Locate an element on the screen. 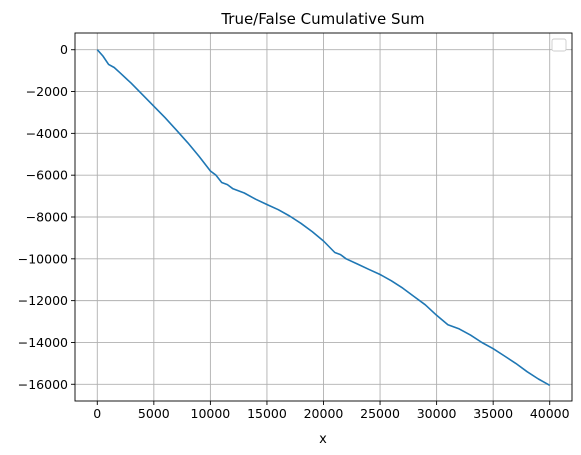 The image size is (581, 455). x-tick-label: 20000 is located at coordinates (324, 413).